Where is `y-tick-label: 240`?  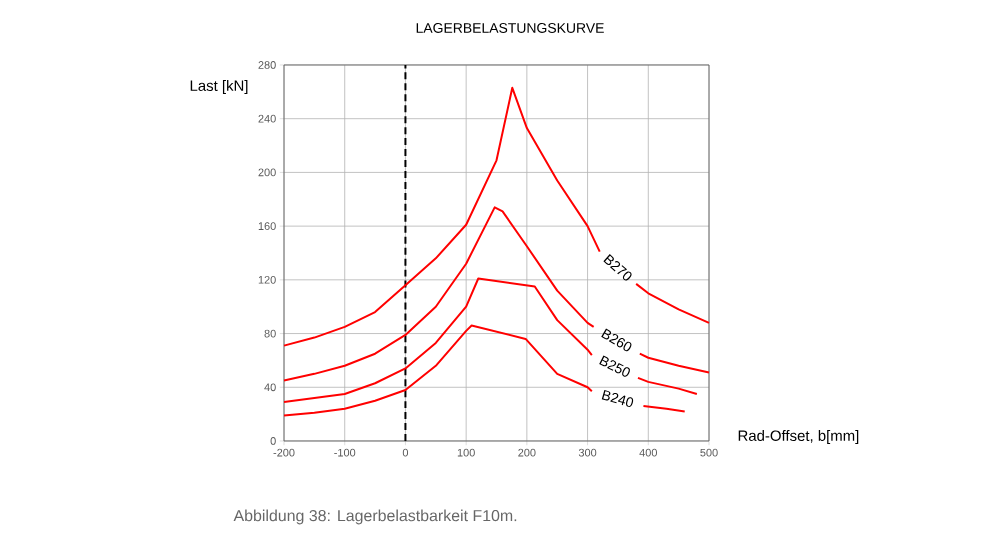 y-tick-label: 240 is located at coordinates (267, 118).